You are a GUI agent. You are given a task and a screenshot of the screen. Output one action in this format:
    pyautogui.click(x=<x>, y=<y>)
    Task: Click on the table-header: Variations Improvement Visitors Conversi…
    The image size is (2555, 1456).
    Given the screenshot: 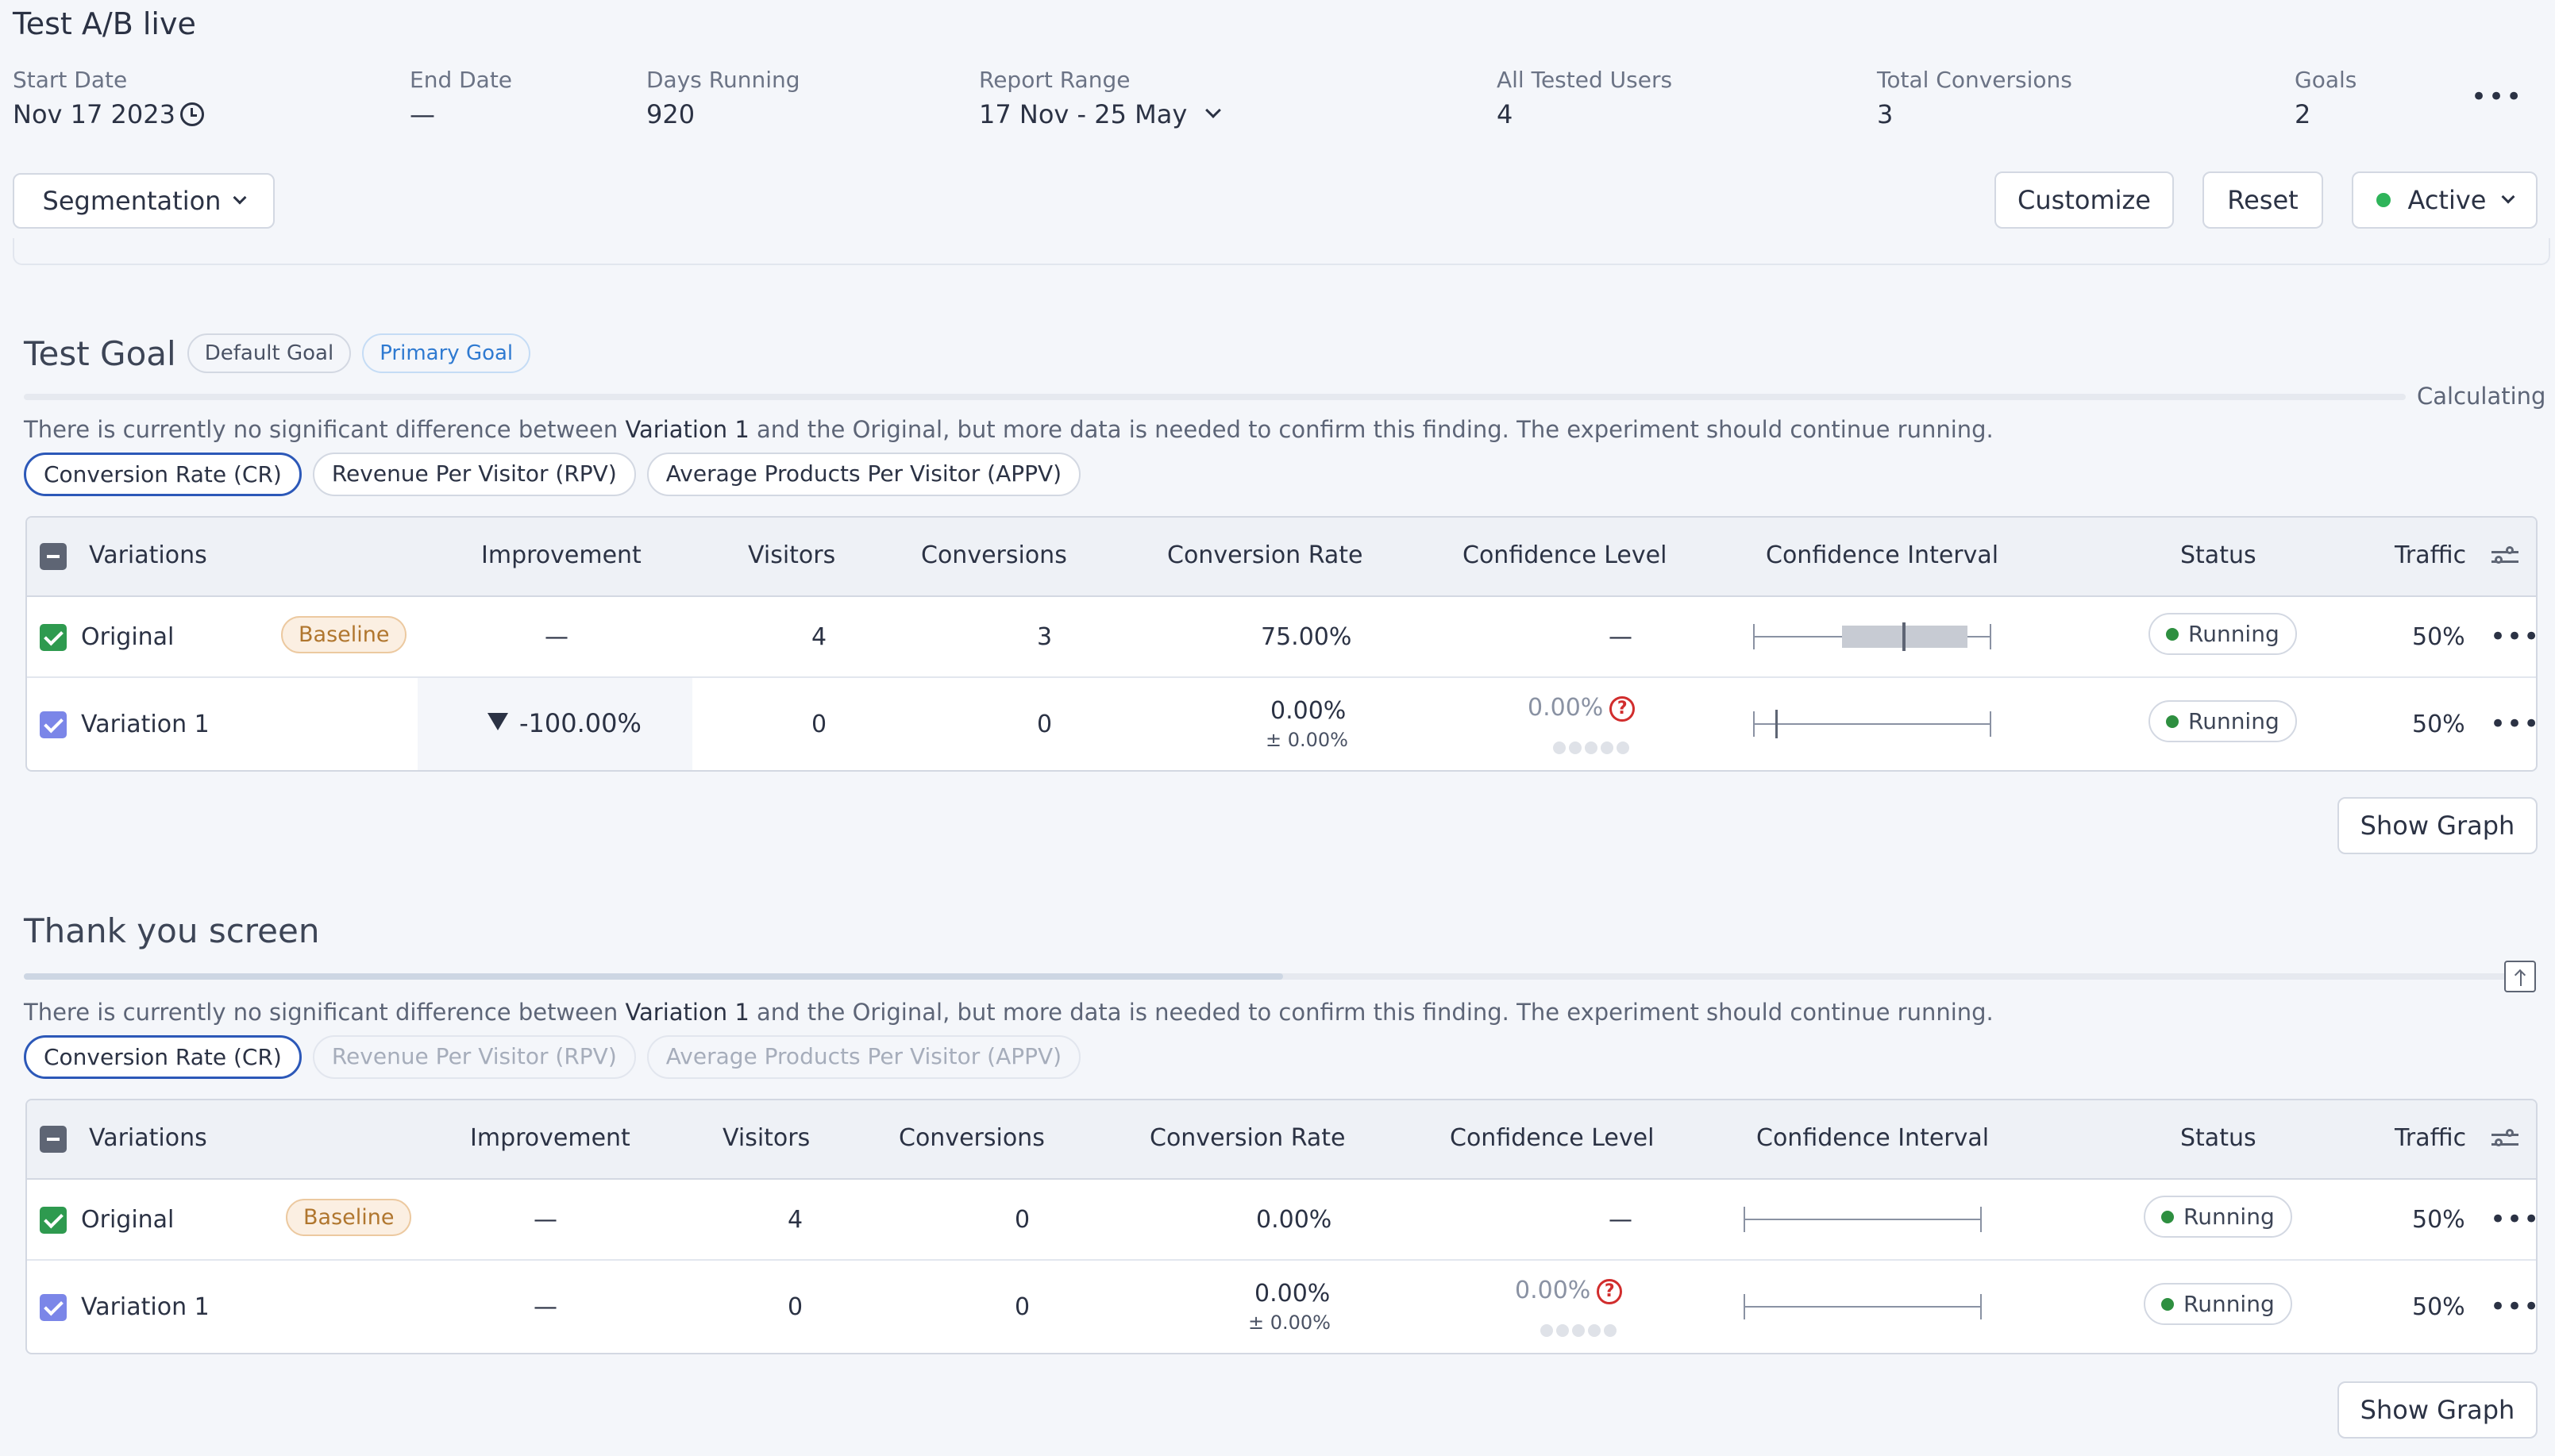 What is the action you would take?
    pyautogui.click(x=1281, y=1140)
    